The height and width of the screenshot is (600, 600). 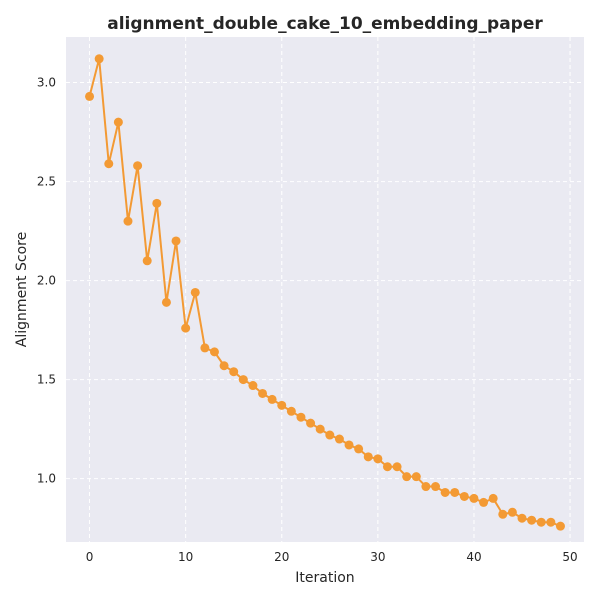 What do you see at coordinates (22, 289) in the screenshot?
I see `y-axis-label: Alignment Score` at bounding box center [22, 289].